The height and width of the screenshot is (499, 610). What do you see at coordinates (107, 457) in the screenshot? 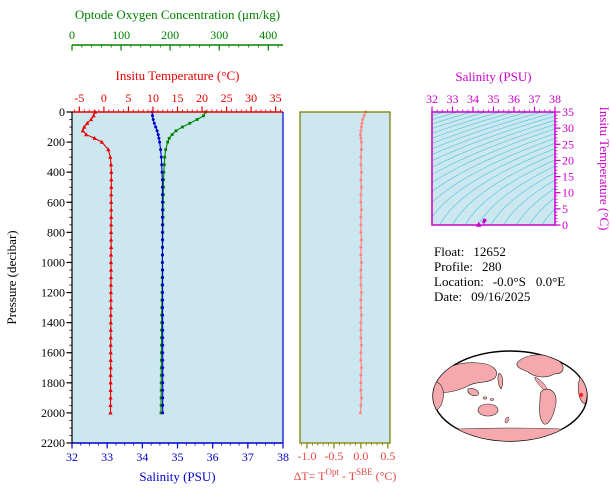
I see `tick-label: 33` at bounding box center [107, 457].